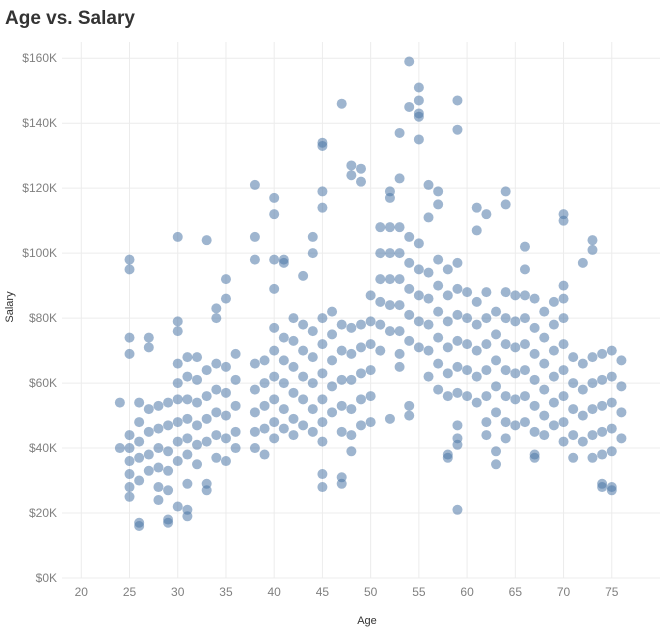  What do you see at coordinates (130, 592) in the screenshot?
I see `x-tick-label: 25` at bounding box center [130, 592].